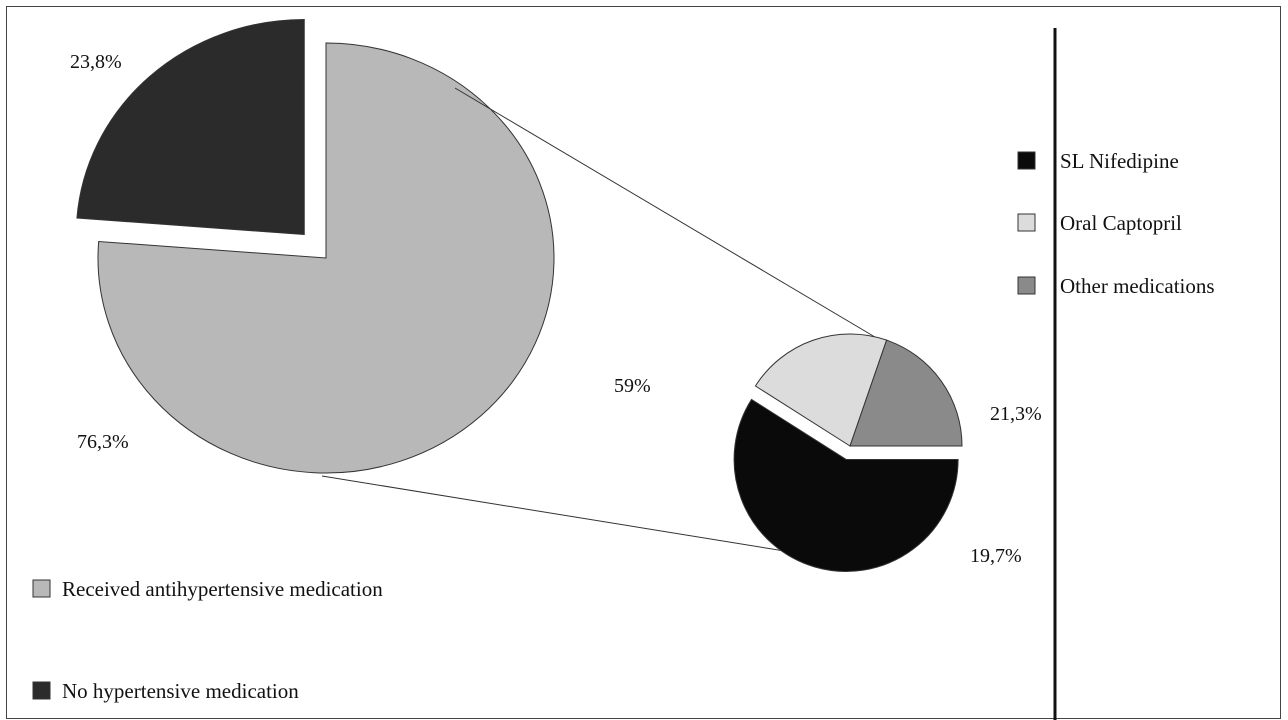 The width and height of the screenshot is (1288, 720). Describe the element at coordinates (222, 589) in the screenshot. I see `legend-label-received: Received antihypertensive medication` at that location.